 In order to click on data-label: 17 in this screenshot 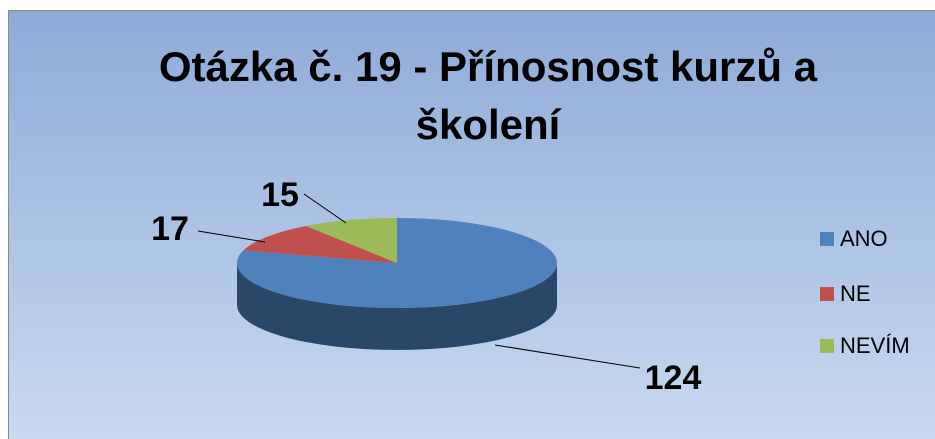, I will do `click(170, 229)`.